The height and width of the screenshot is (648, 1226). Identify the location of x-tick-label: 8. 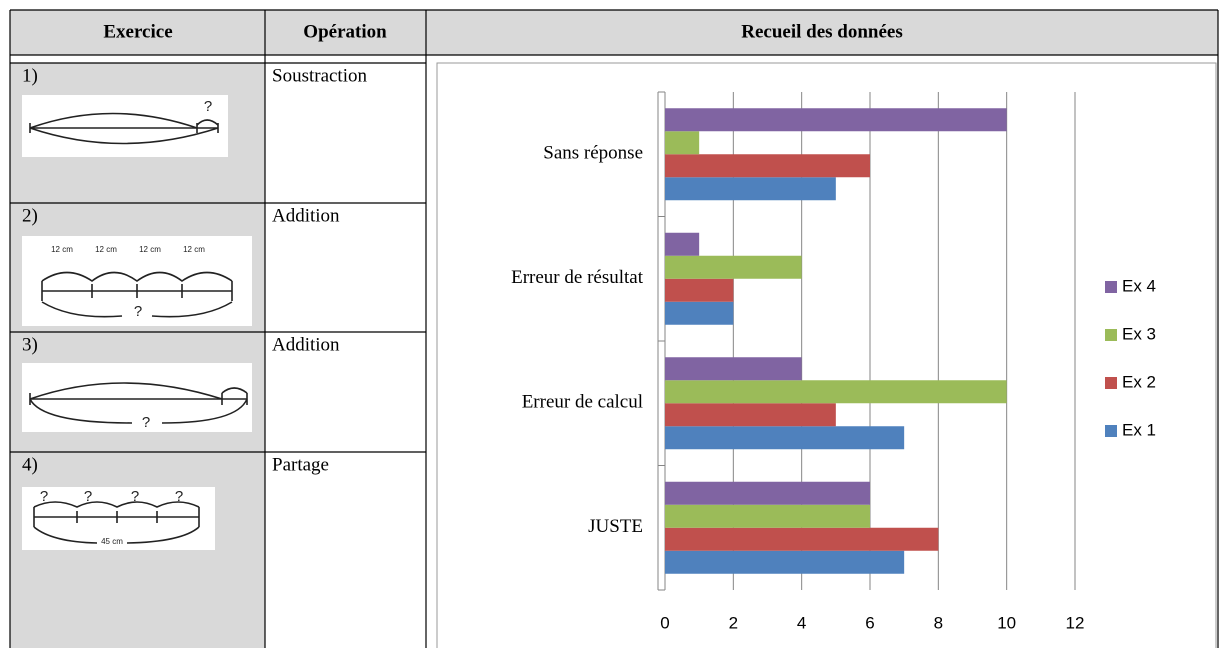
(938, 622).